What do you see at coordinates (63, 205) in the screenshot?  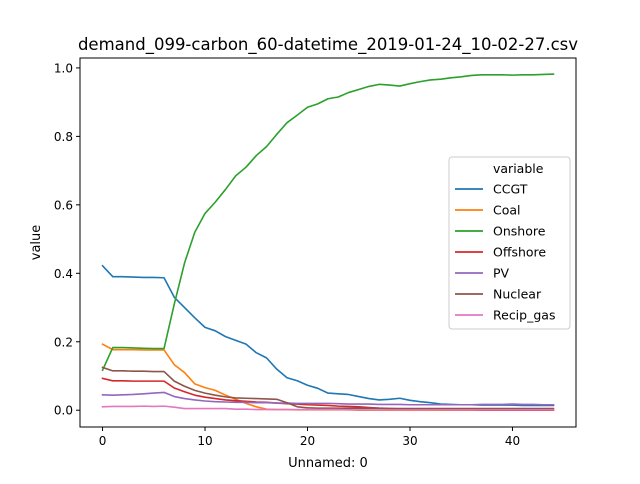 I see `y-tick-label: 0.6` at bounding box center [63, 205].